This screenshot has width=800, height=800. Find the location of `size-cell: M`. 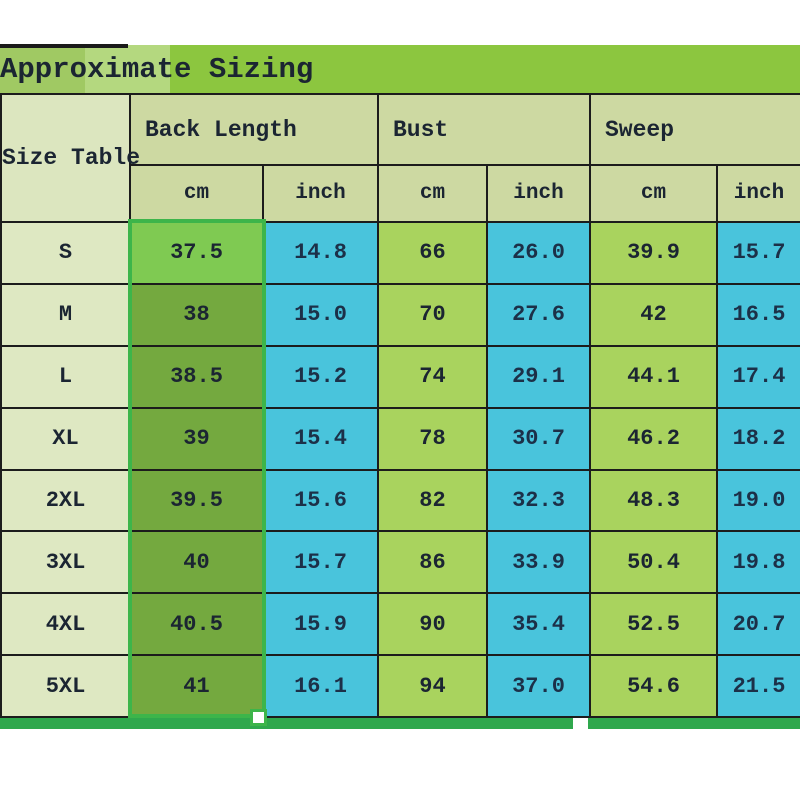

size-cell: M is located at coordinates (65, 314).